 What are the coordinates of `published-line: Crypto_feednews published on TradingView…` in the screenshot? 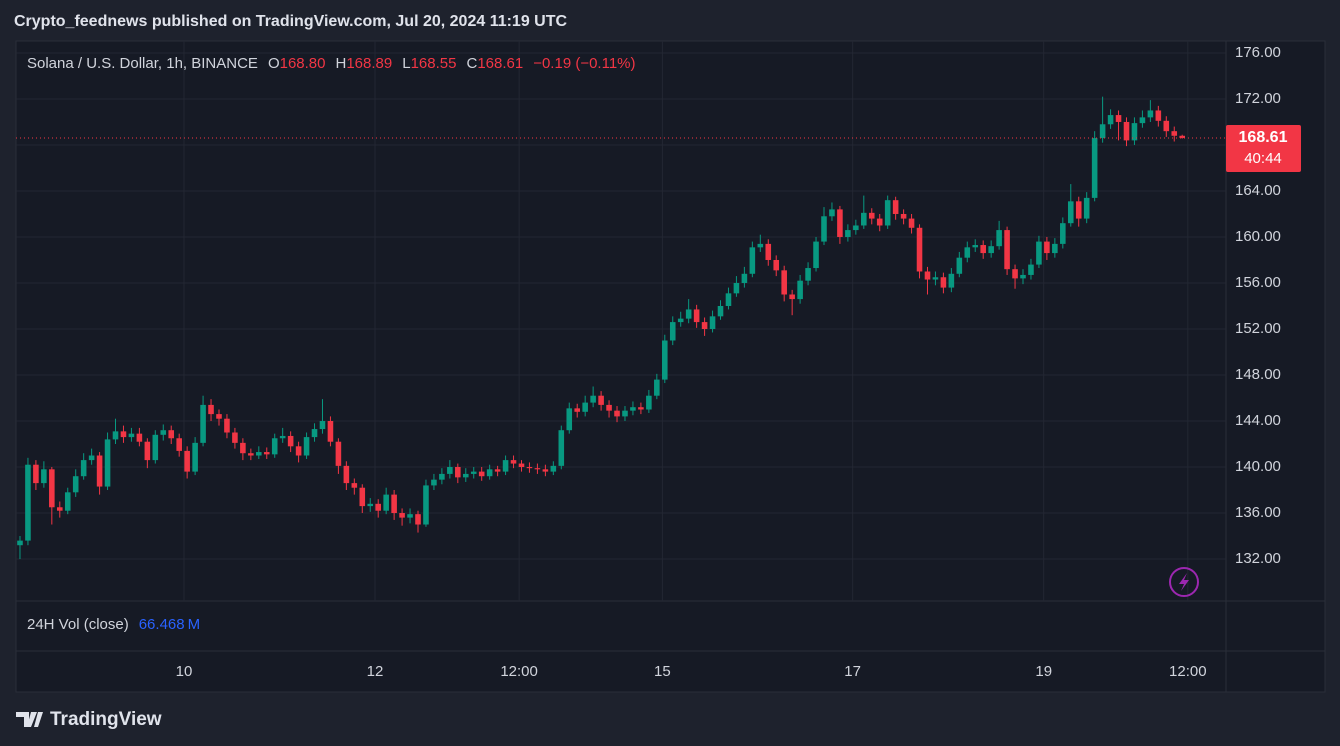 It's located at (291, 21).